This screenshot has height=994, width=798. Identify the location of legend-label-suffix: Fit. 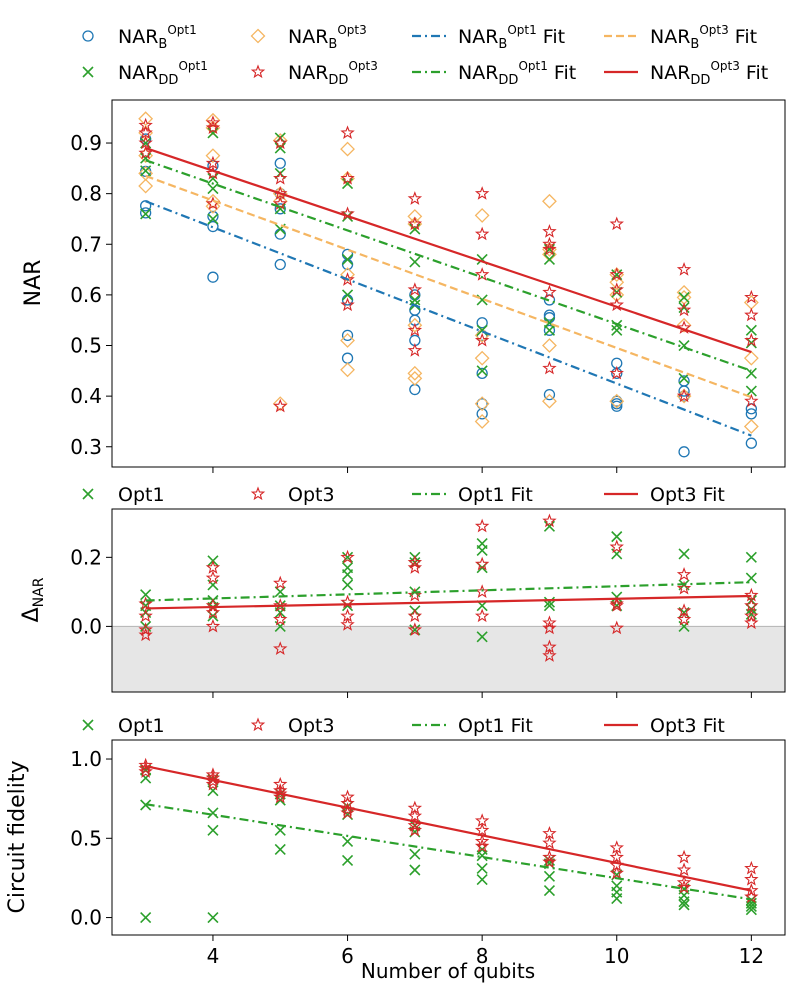
(551, 37).